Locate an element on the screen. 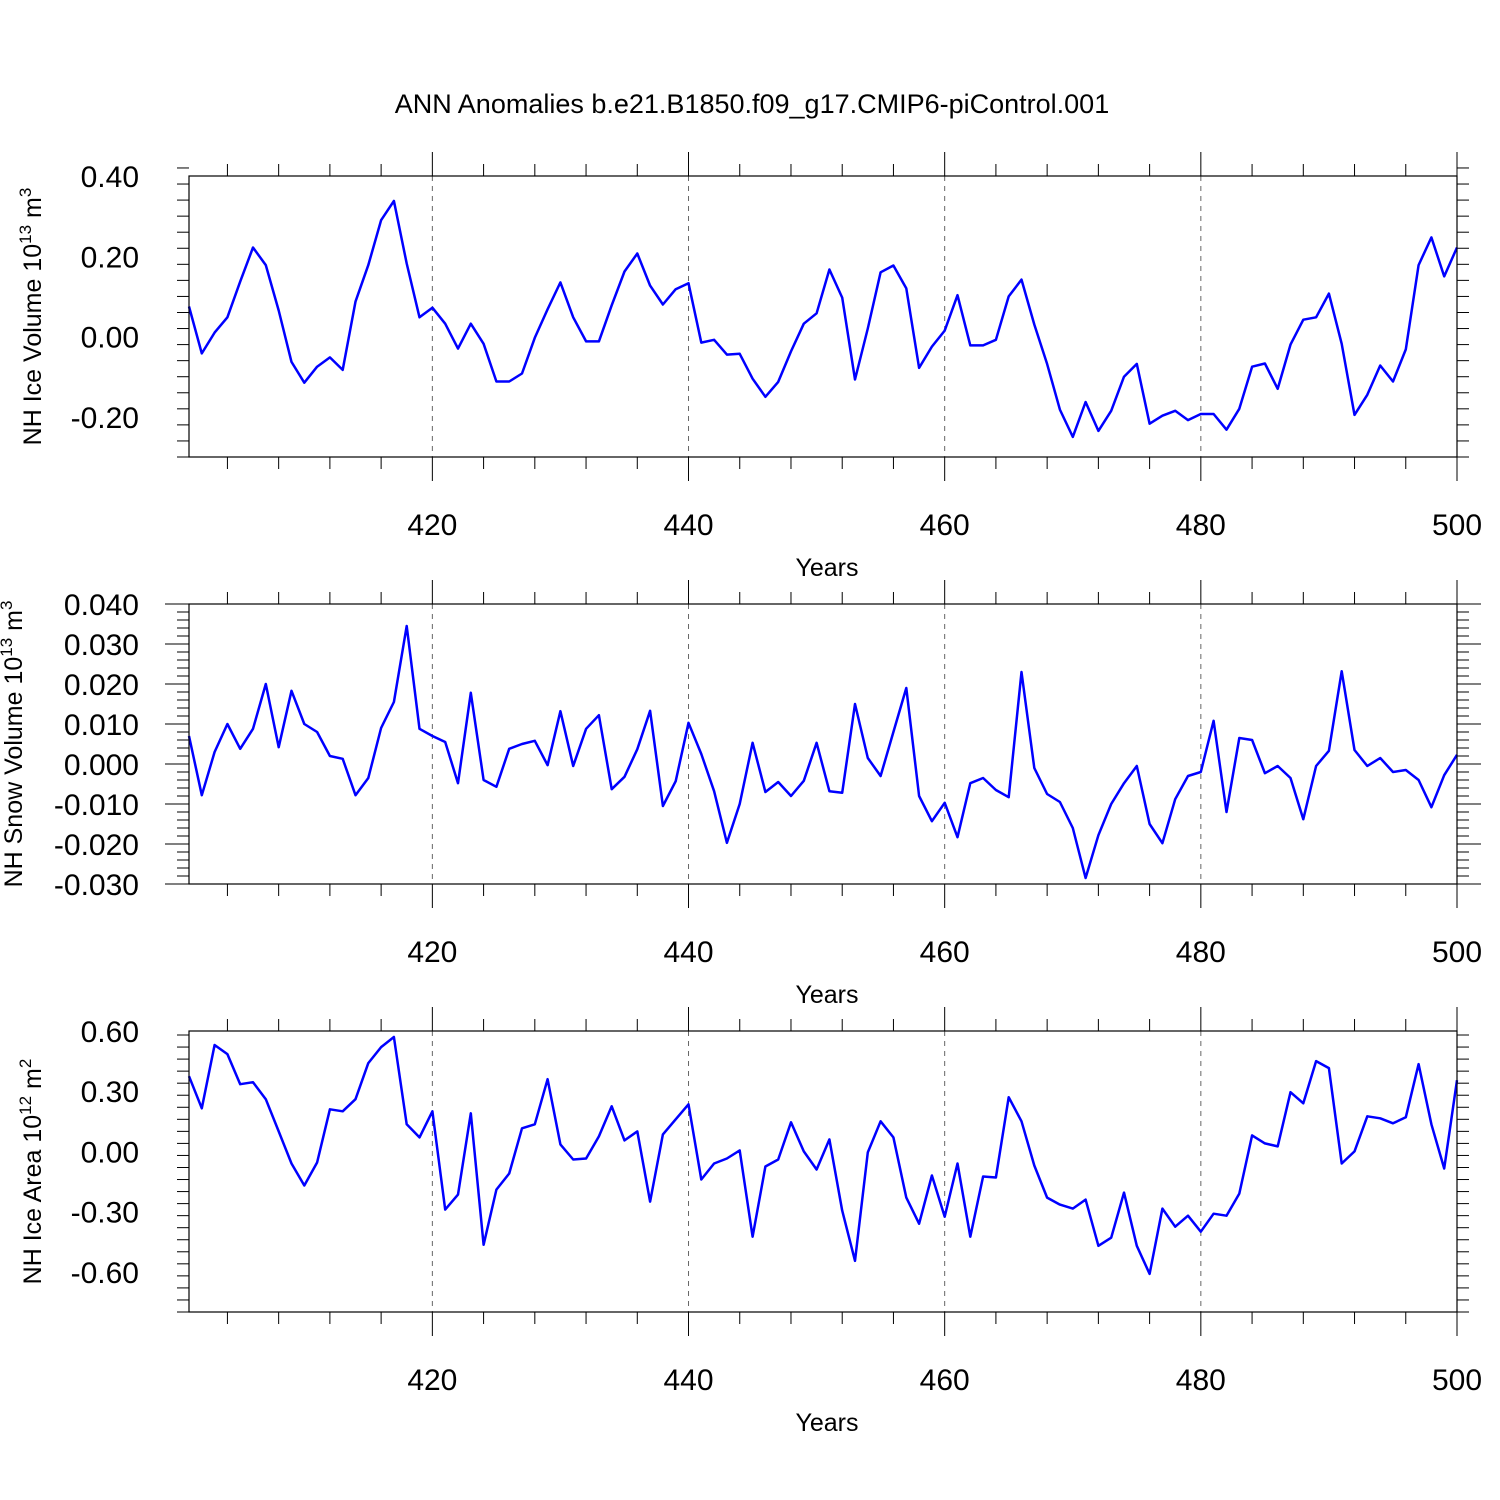  y-axis-label: NH Snow Volume 1013 m3 is located at coordinates (14, 744).